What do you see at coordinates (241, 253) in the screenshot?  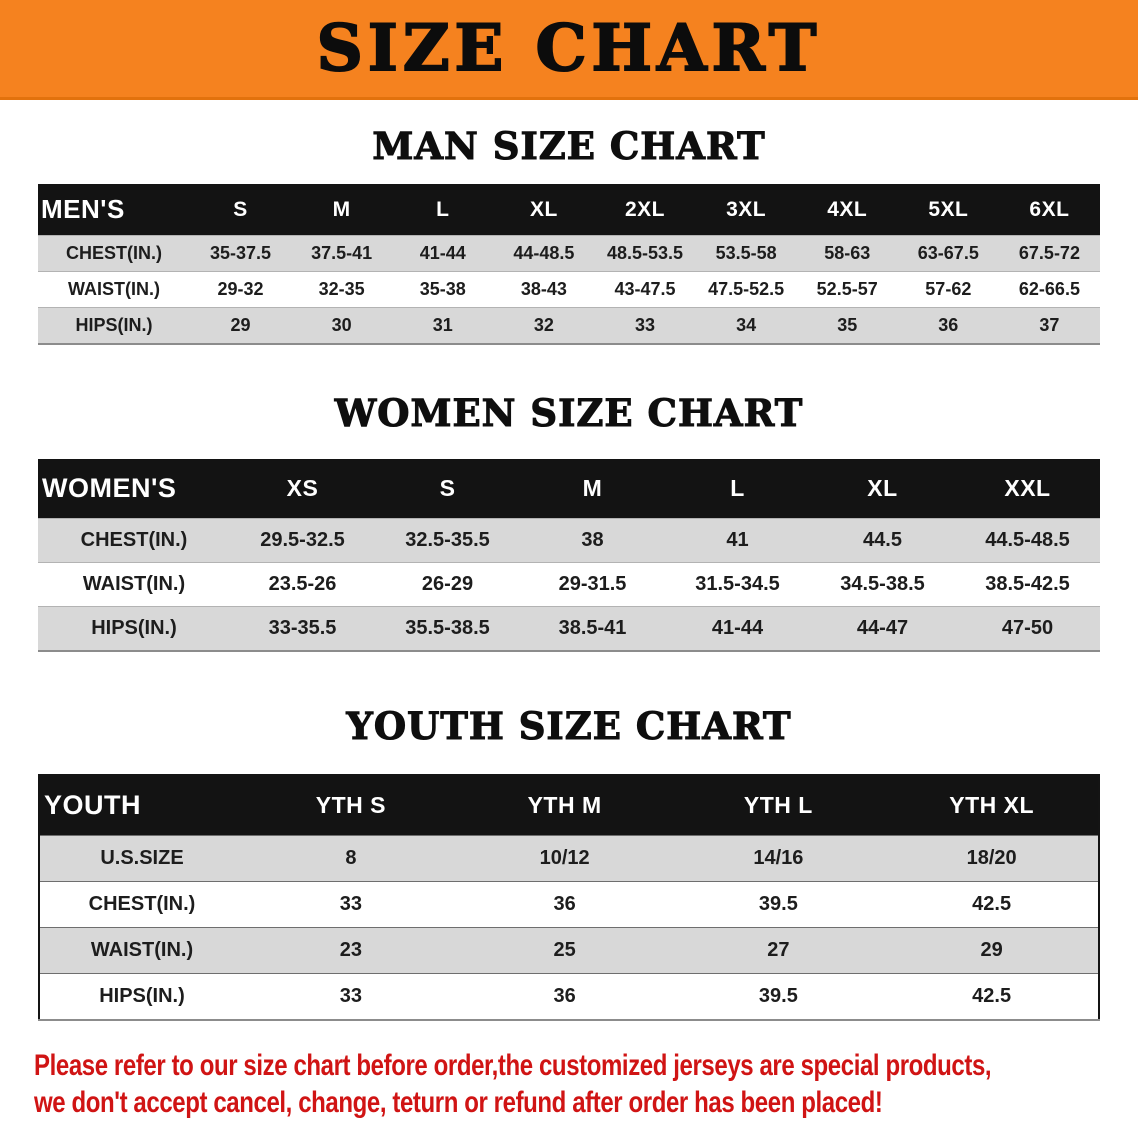 I see `size-value: 35-37.5` at bounding box center [241, 253].